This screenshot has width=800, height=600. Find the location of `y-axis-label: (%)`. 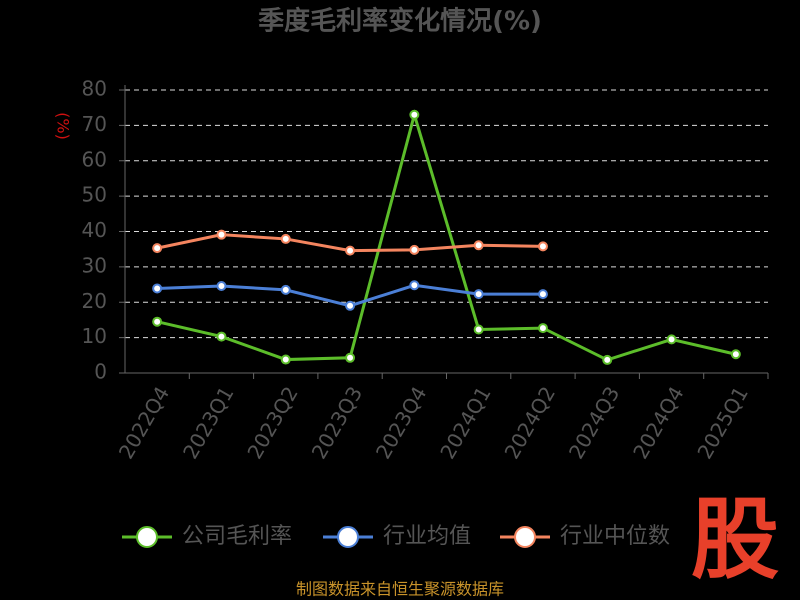

y-axis-label: (%) is located at coordinates (63, 126).